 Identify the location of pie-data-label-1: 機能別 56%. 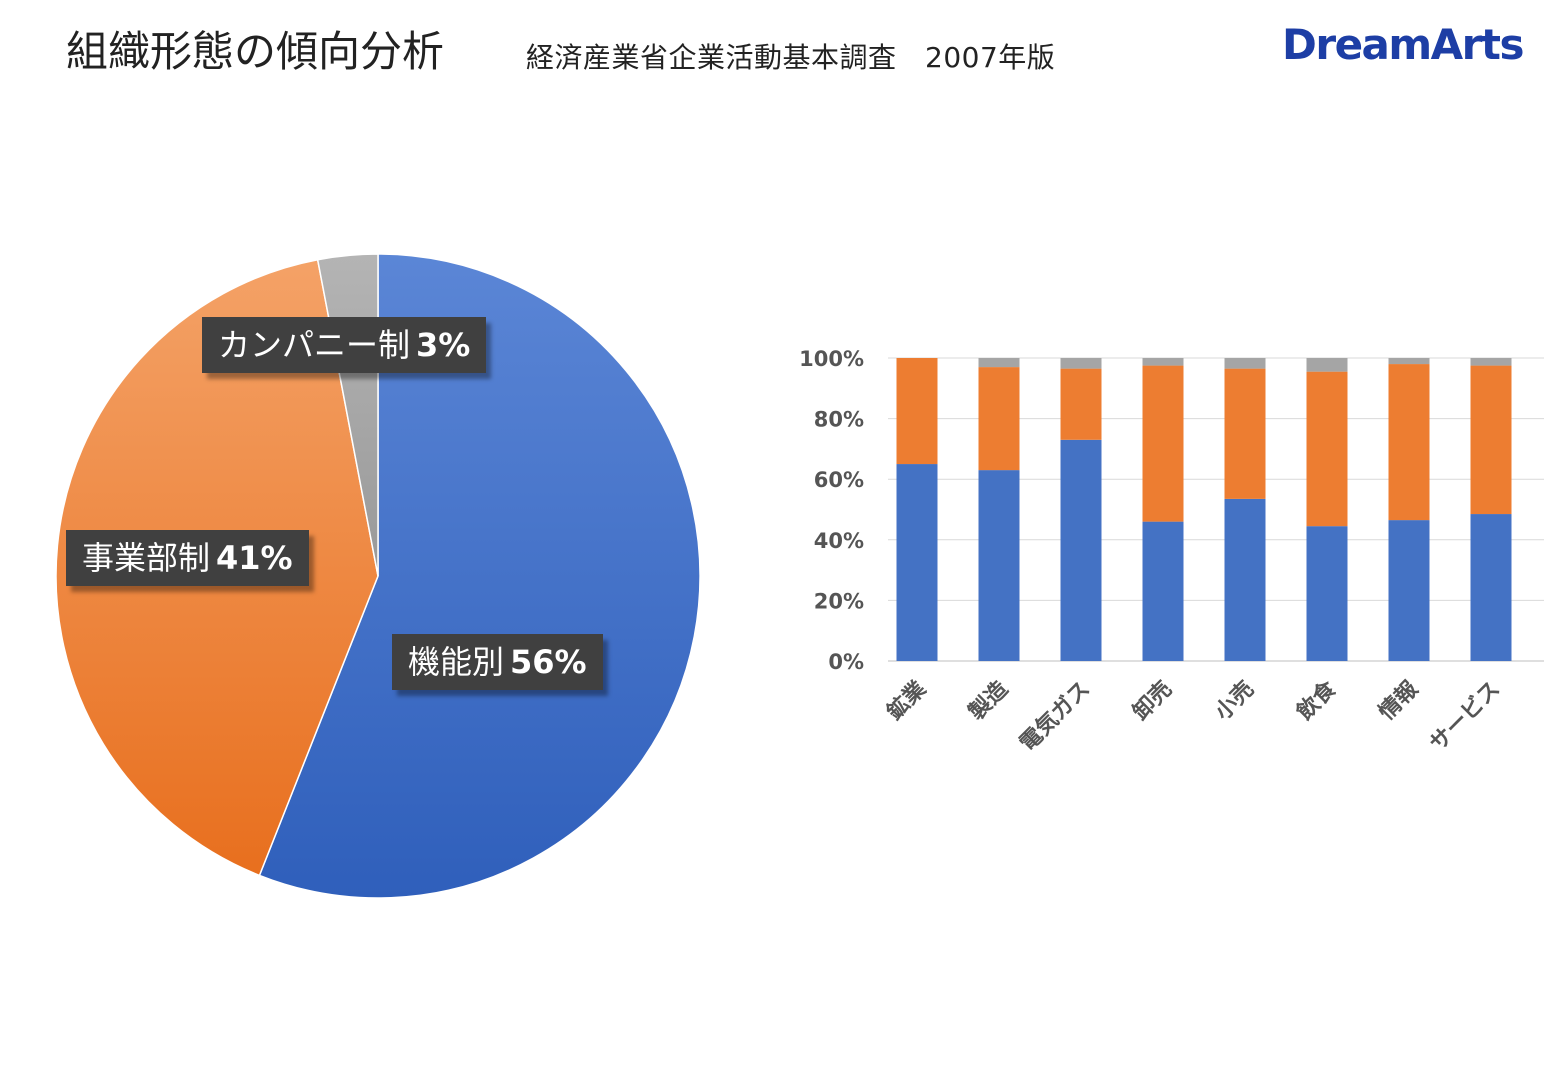
(497, 662).